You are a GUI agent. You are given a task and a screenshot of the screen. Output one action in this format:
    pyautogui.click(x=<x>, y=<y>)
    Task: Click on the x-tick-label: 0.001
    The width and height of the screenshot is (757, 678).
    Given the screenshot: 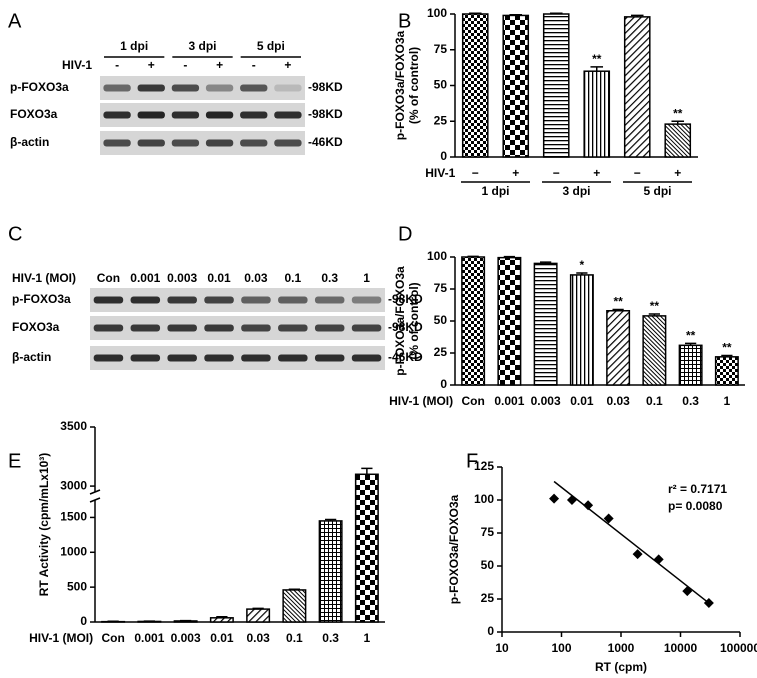 What is the action you would take?
    pyautogui.click(x=509, y=401)
    